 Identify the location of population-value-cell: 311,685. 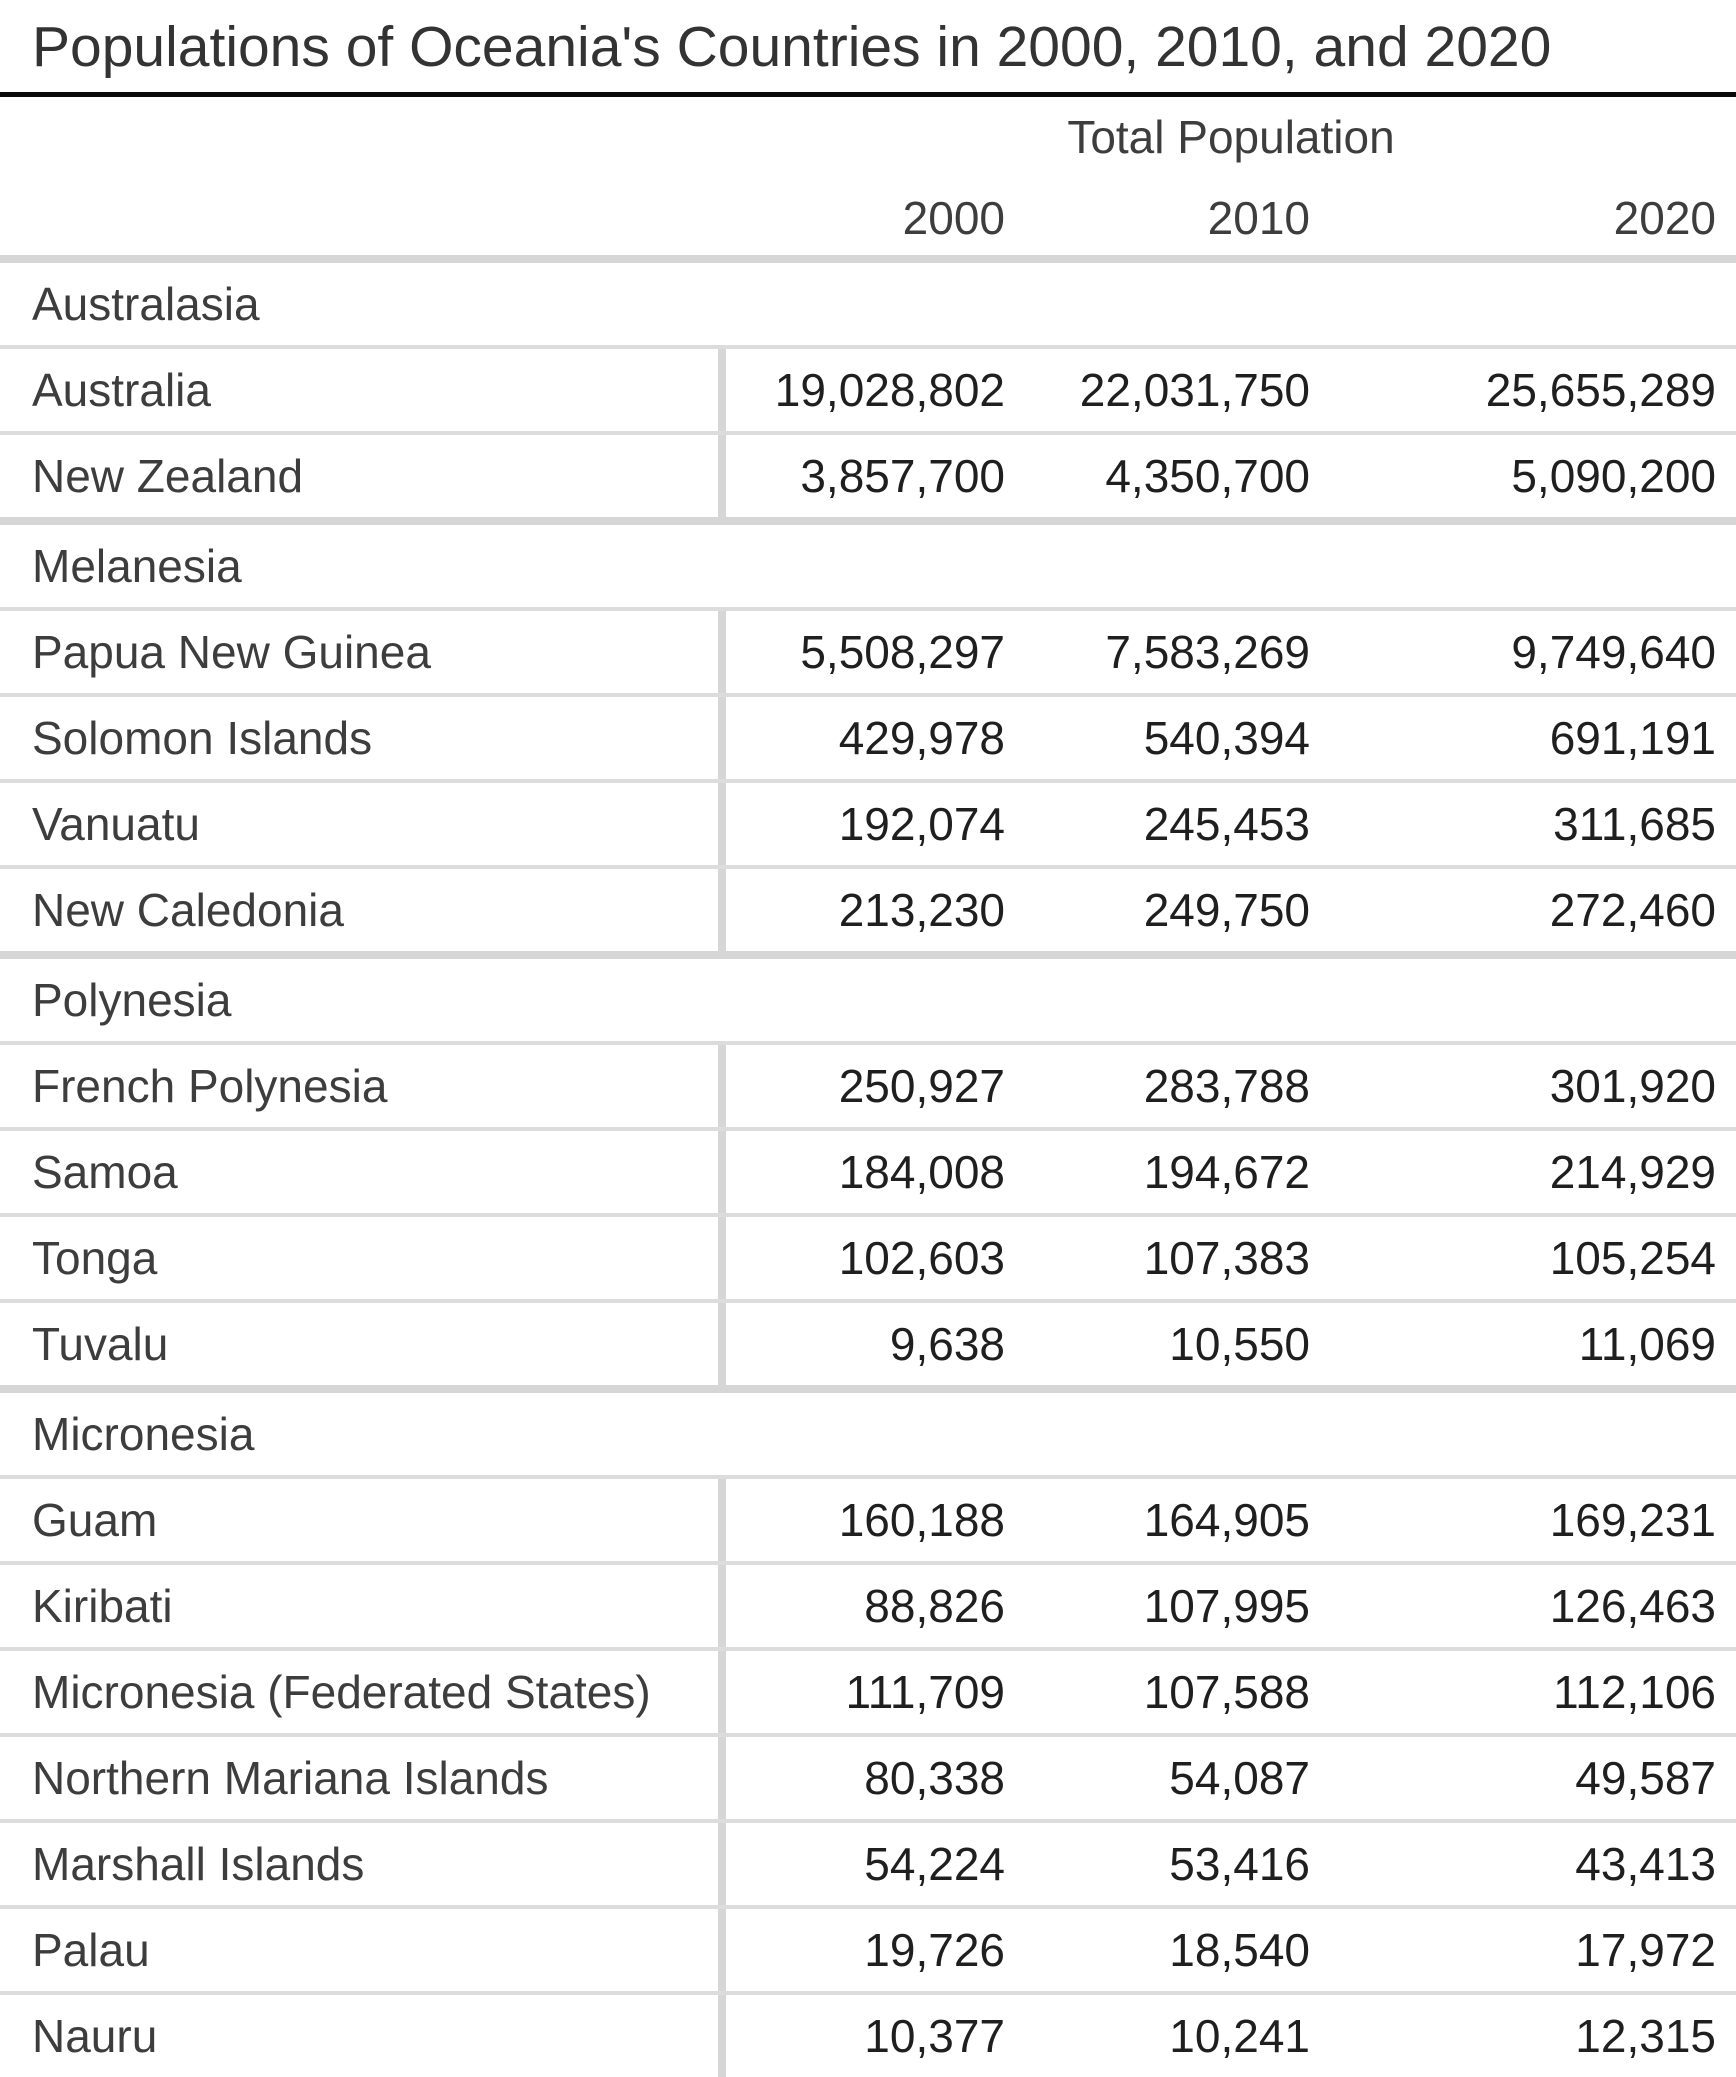
(1634, 824).